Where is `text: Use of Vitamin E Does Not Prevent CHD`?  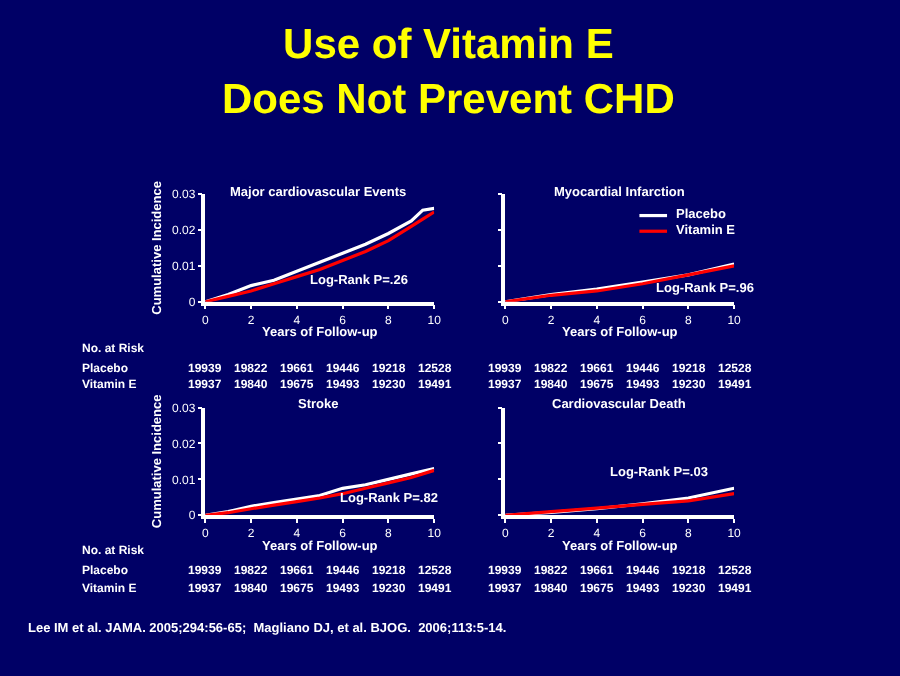
text: Use of Vitamin E Does Not Prevent CHD is located at coordinates (448, 72).